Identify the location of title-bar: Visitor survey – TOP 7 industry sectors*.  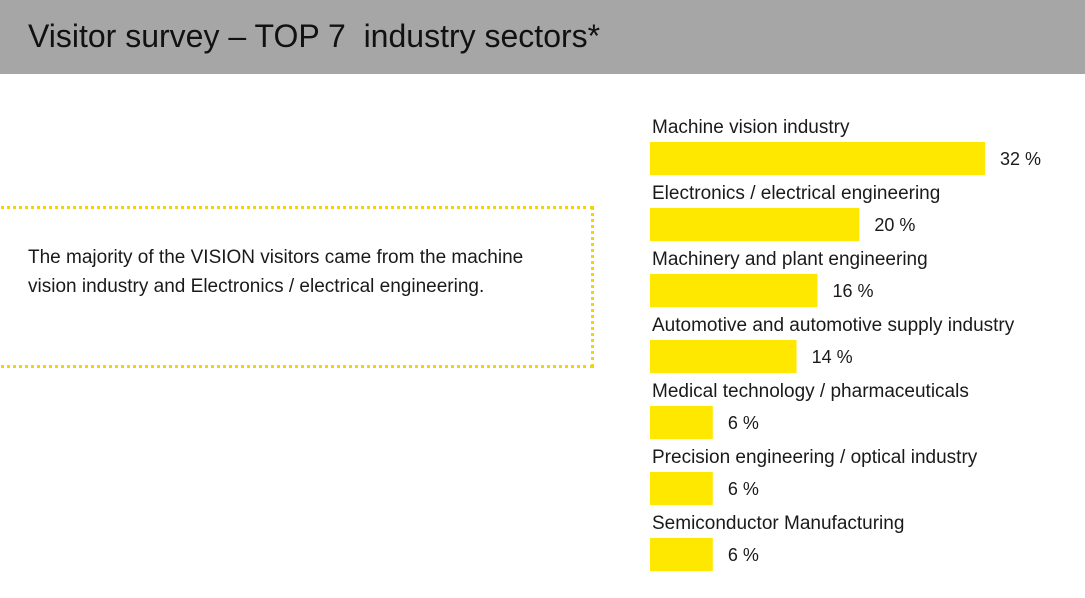
(542, 37).